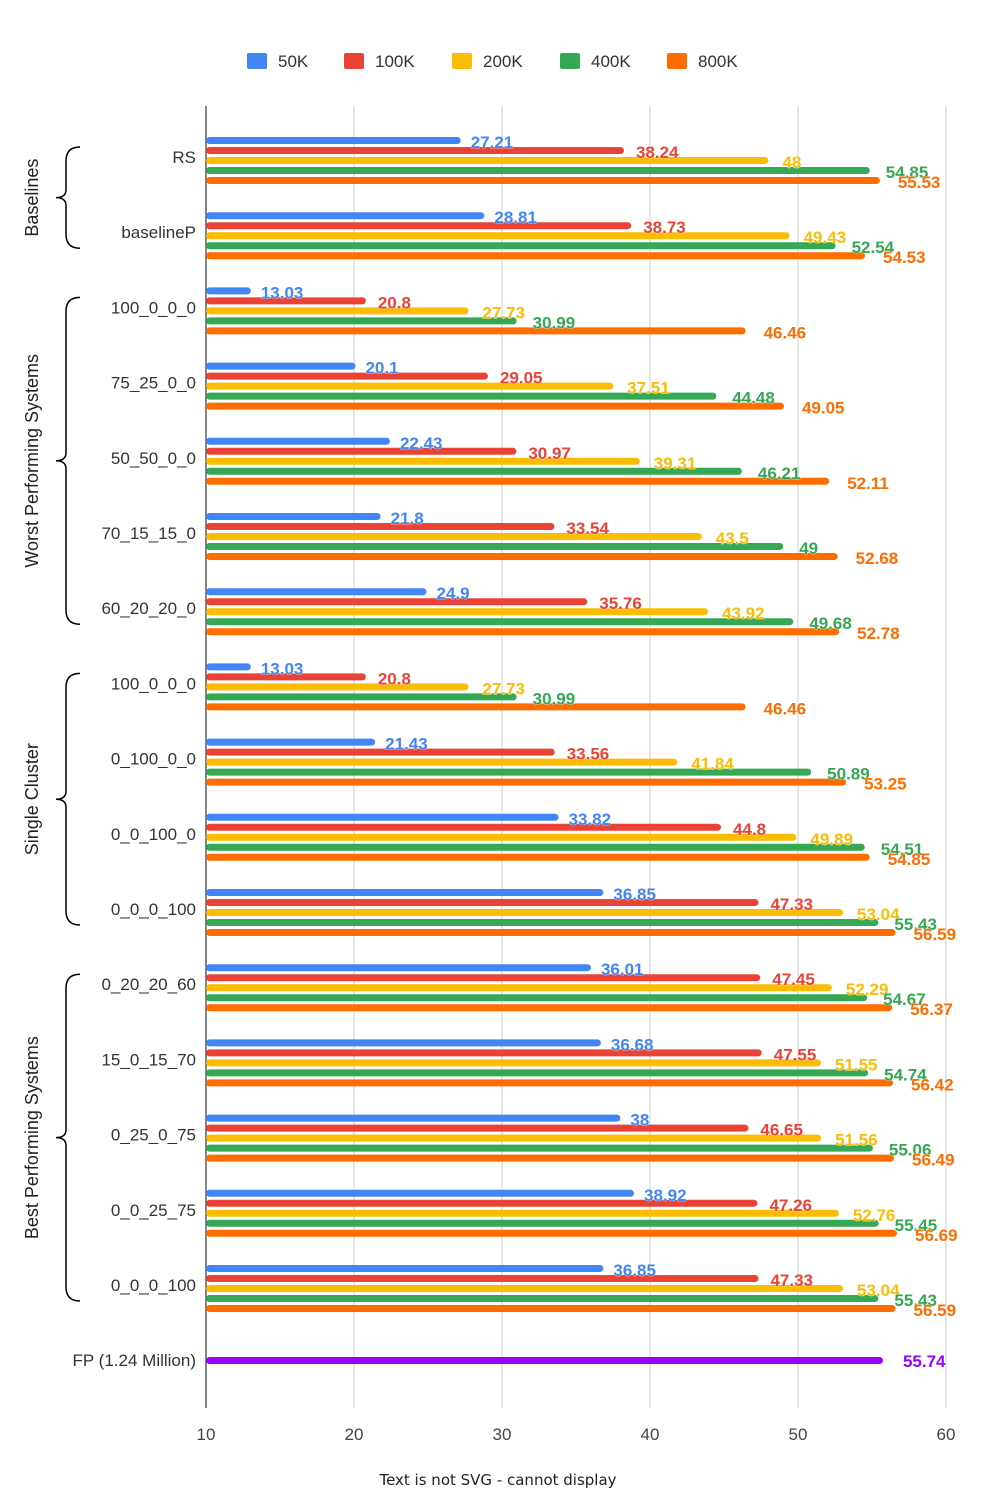 The width and height of the screenshot is (996, 1495). Describe the element at coordinates (664, 227) in the screenshot. I see `data-label-100K: 38.73` at that location.